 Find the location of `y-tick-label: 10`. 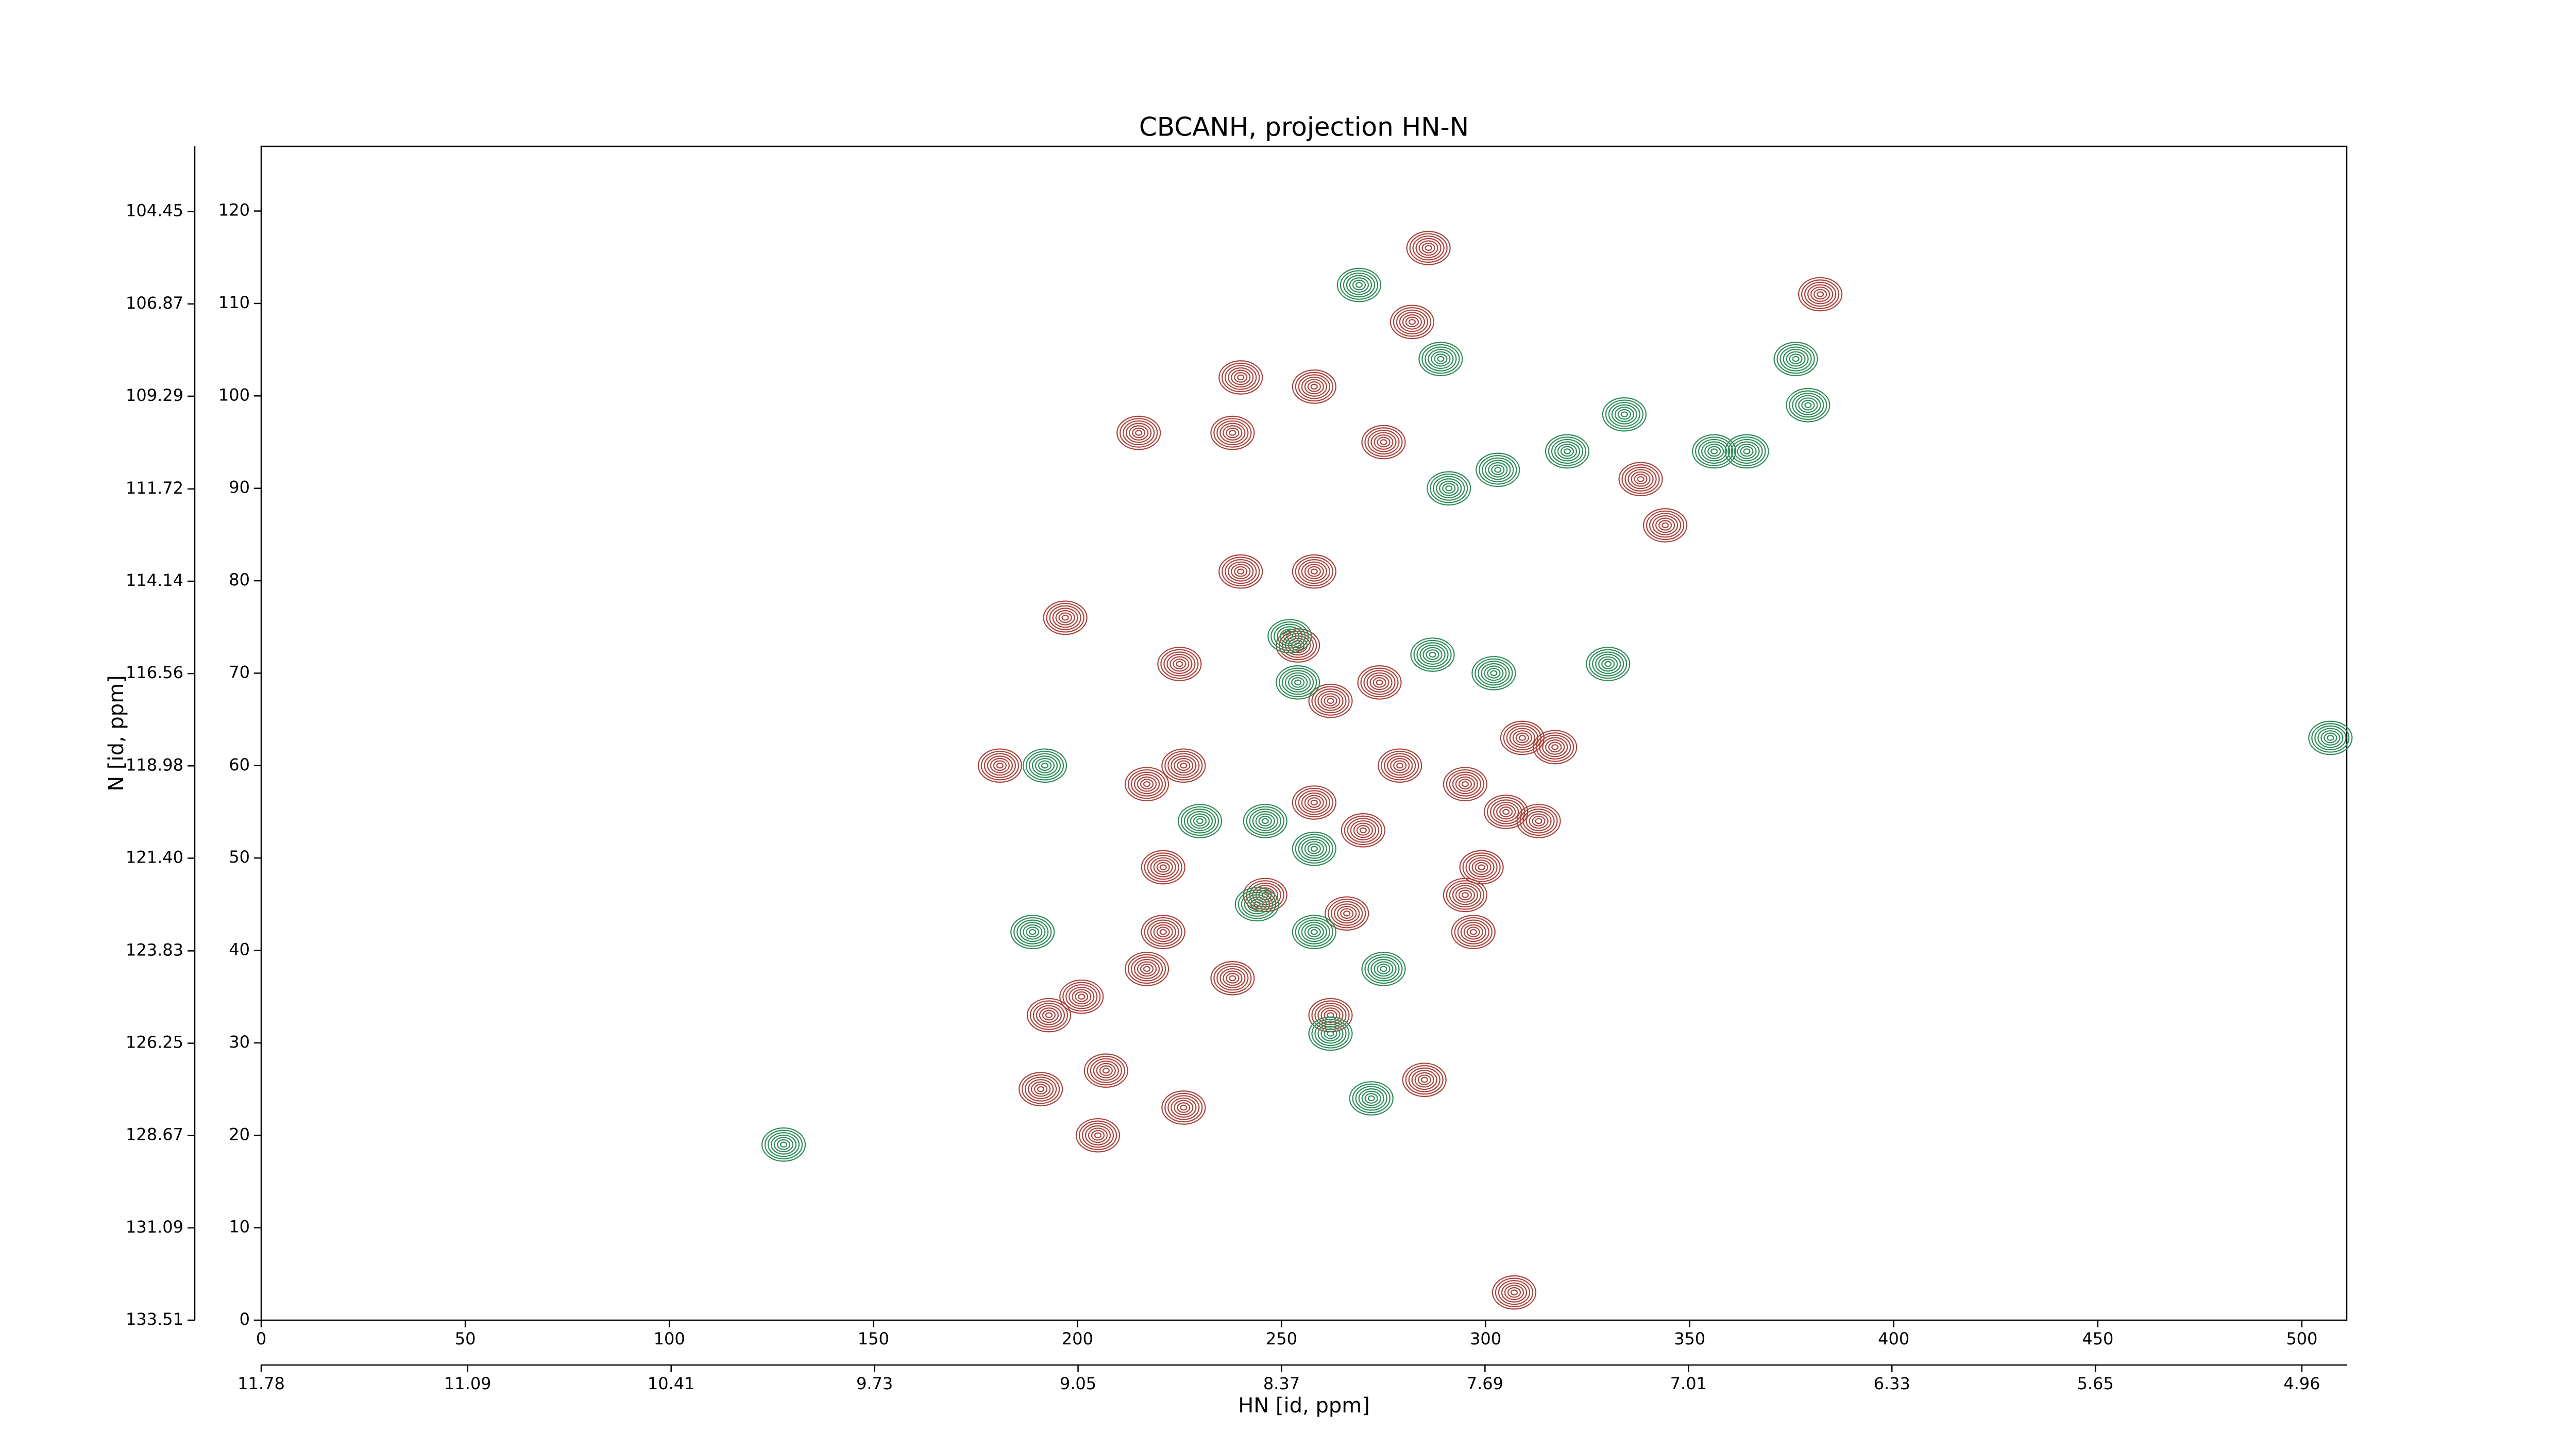

y-tick-label: 10 is located at coordinates (239, 1227).